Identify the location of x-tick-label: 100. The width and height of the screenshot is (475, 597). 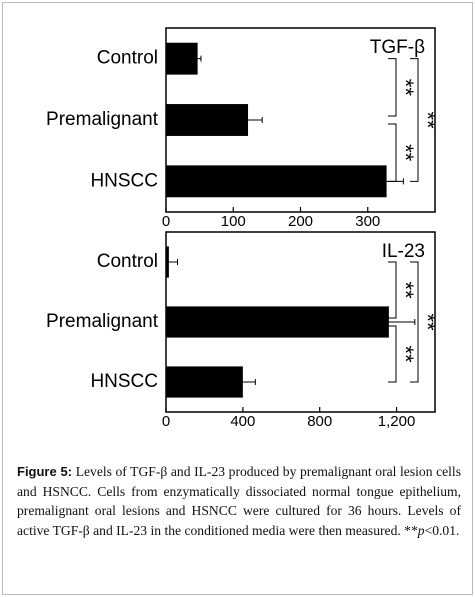
(233, 221).